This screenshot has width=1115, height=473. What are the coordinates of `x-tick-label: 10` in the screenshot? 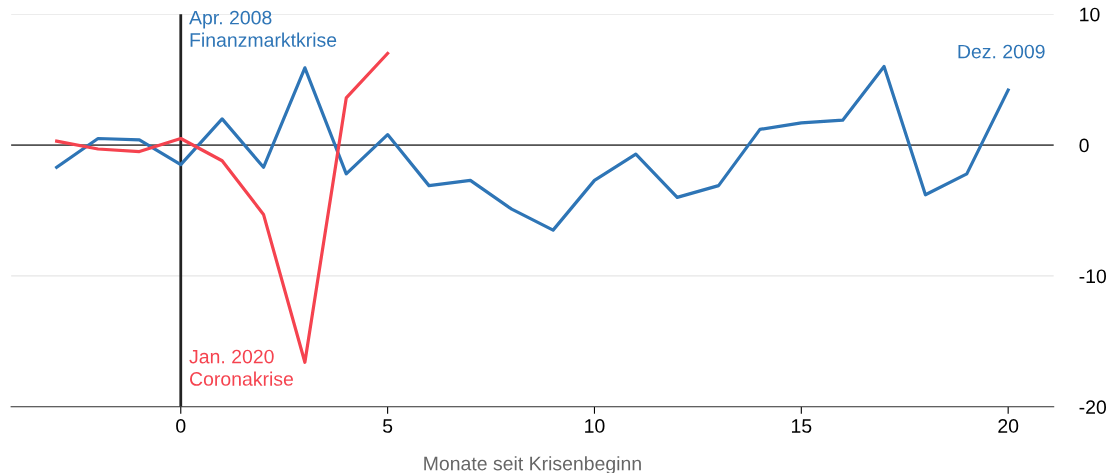 It's located at (595, 426).